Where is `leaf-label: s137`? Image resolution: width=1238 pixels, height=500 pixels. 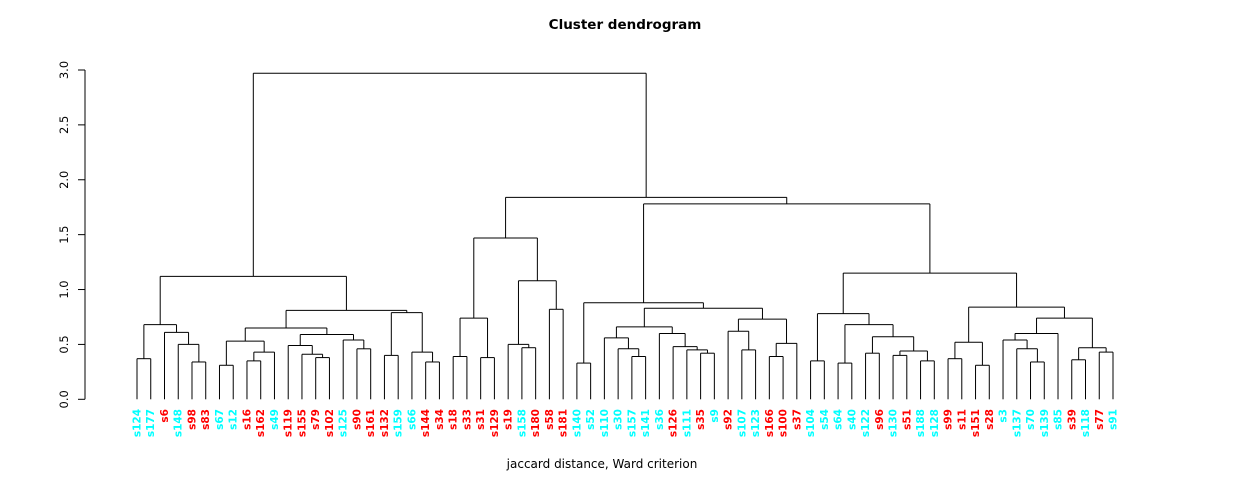 leaf-label: s137 is located at coordinates (1017, 423).